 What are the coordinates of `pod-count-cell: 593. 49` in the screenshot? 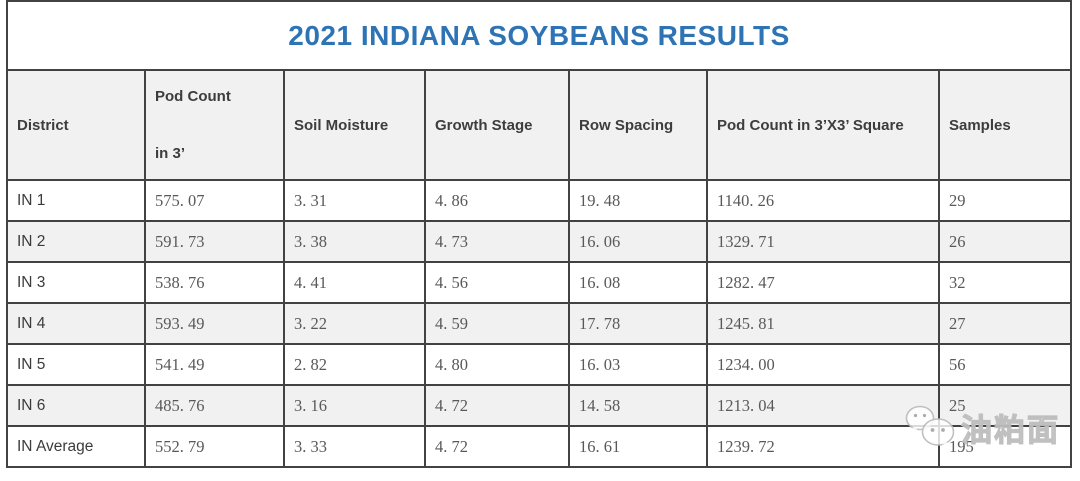 It's located at (214, 323).